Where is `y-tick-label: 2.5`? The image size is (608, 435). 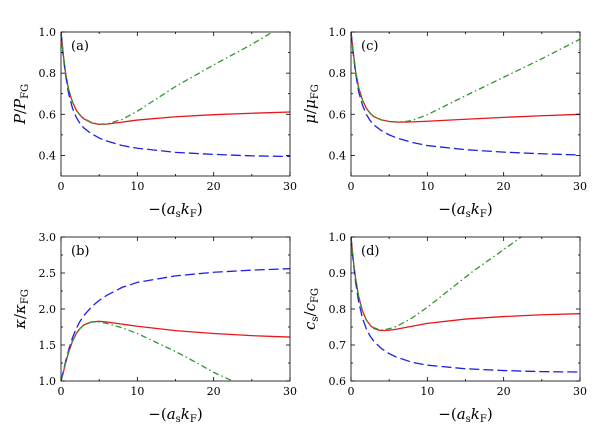
y-tick-label: 2.5 is located at coordinates (48, 273).